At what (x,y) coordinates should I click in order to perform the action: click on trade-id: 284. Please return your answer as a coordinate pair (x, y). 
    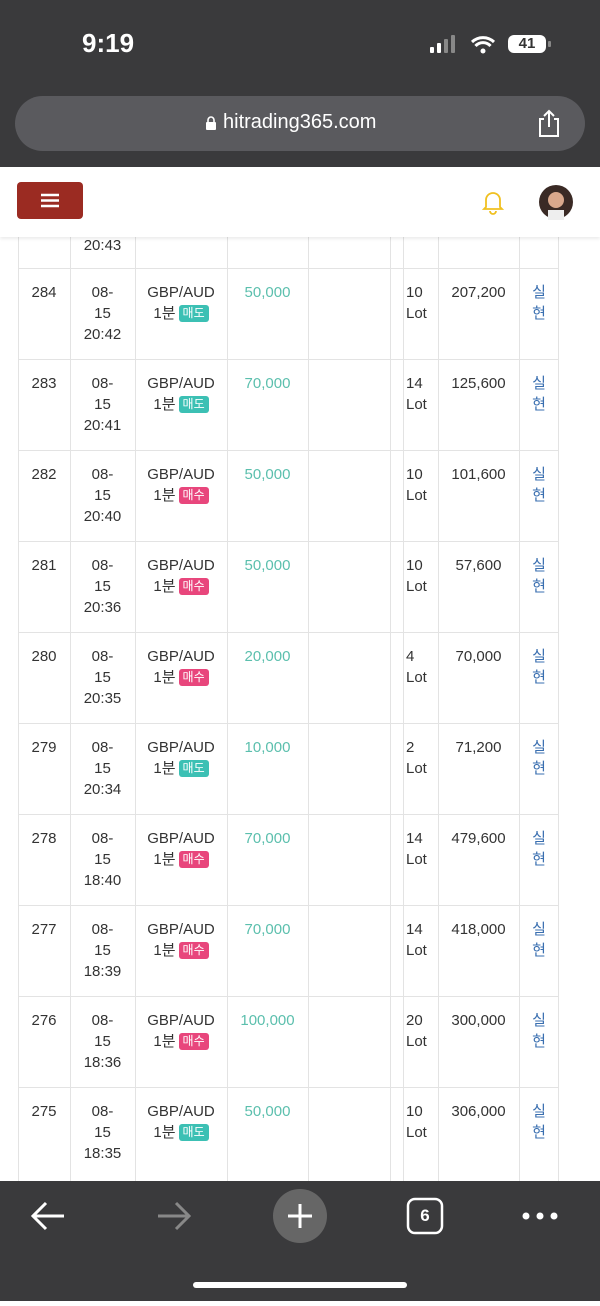
    Looking at the image, I should click on (44, 292).